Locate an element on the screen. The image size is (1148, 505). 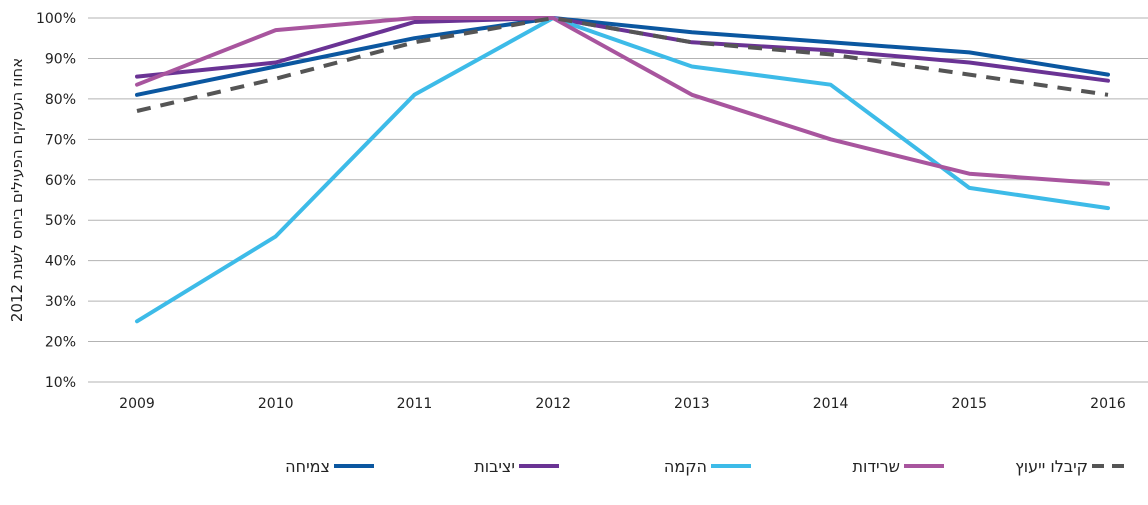
y-tick-label: 100% is located at coordinates (56, 19).